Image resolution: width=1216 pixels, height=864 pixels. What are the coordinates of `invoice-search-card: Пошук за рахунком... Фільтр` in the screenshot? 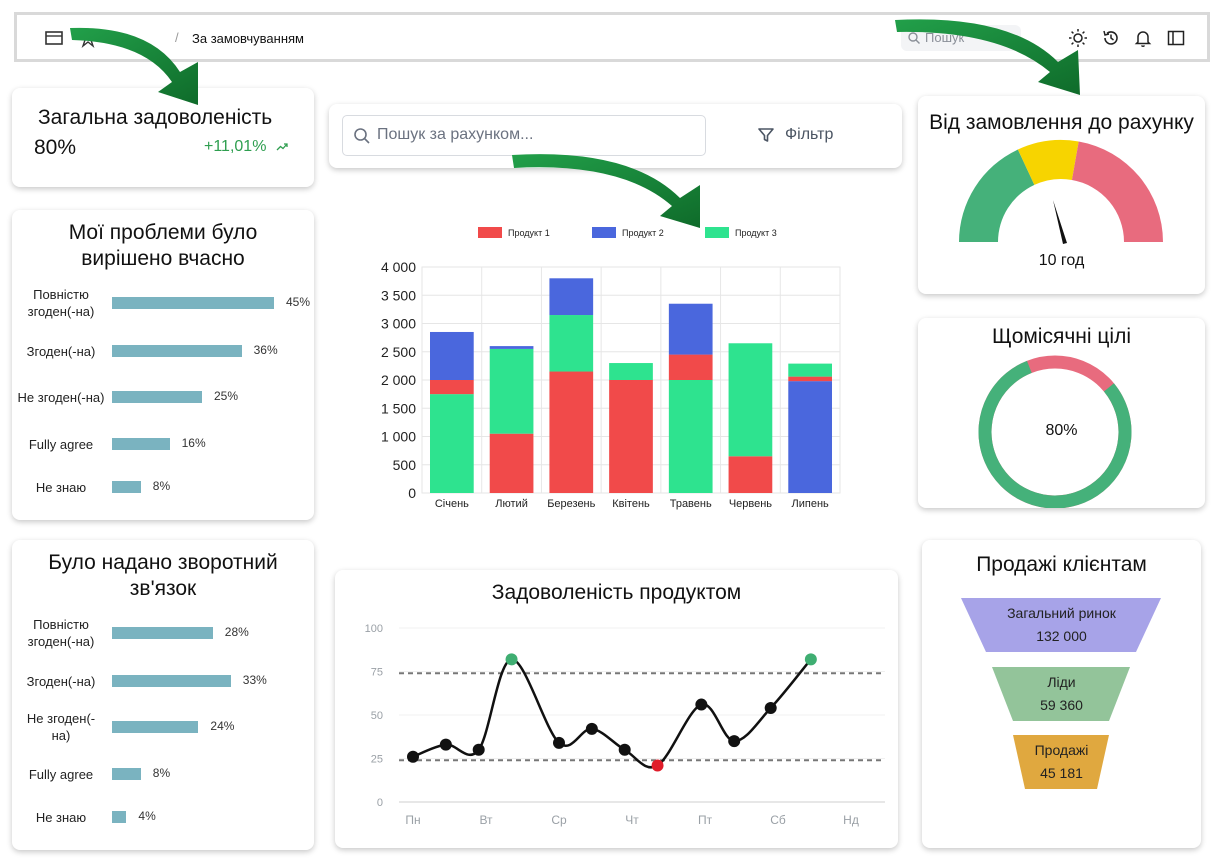 It's located at (615, 136).